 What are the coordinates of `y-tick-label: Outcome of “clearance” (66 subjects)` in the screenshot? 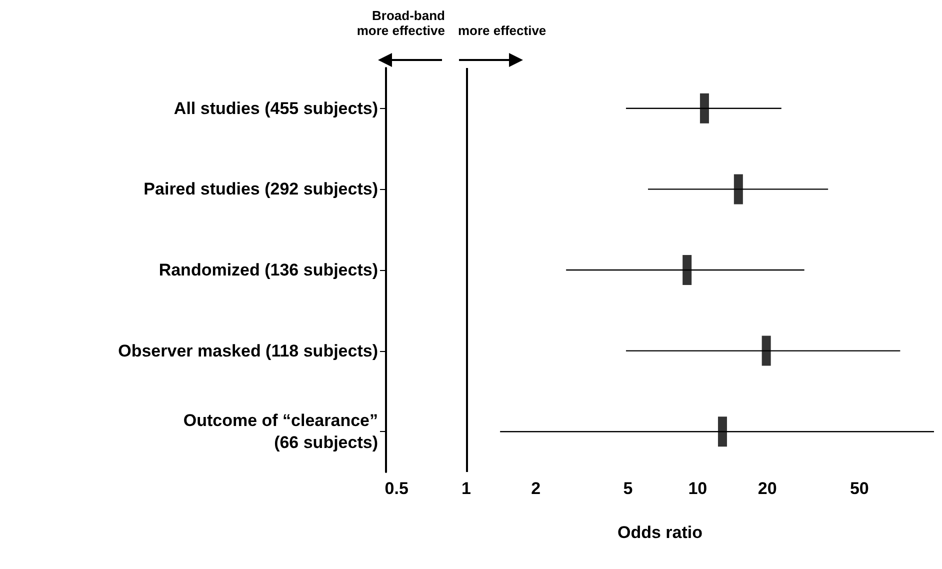 It's located at (280, 431).